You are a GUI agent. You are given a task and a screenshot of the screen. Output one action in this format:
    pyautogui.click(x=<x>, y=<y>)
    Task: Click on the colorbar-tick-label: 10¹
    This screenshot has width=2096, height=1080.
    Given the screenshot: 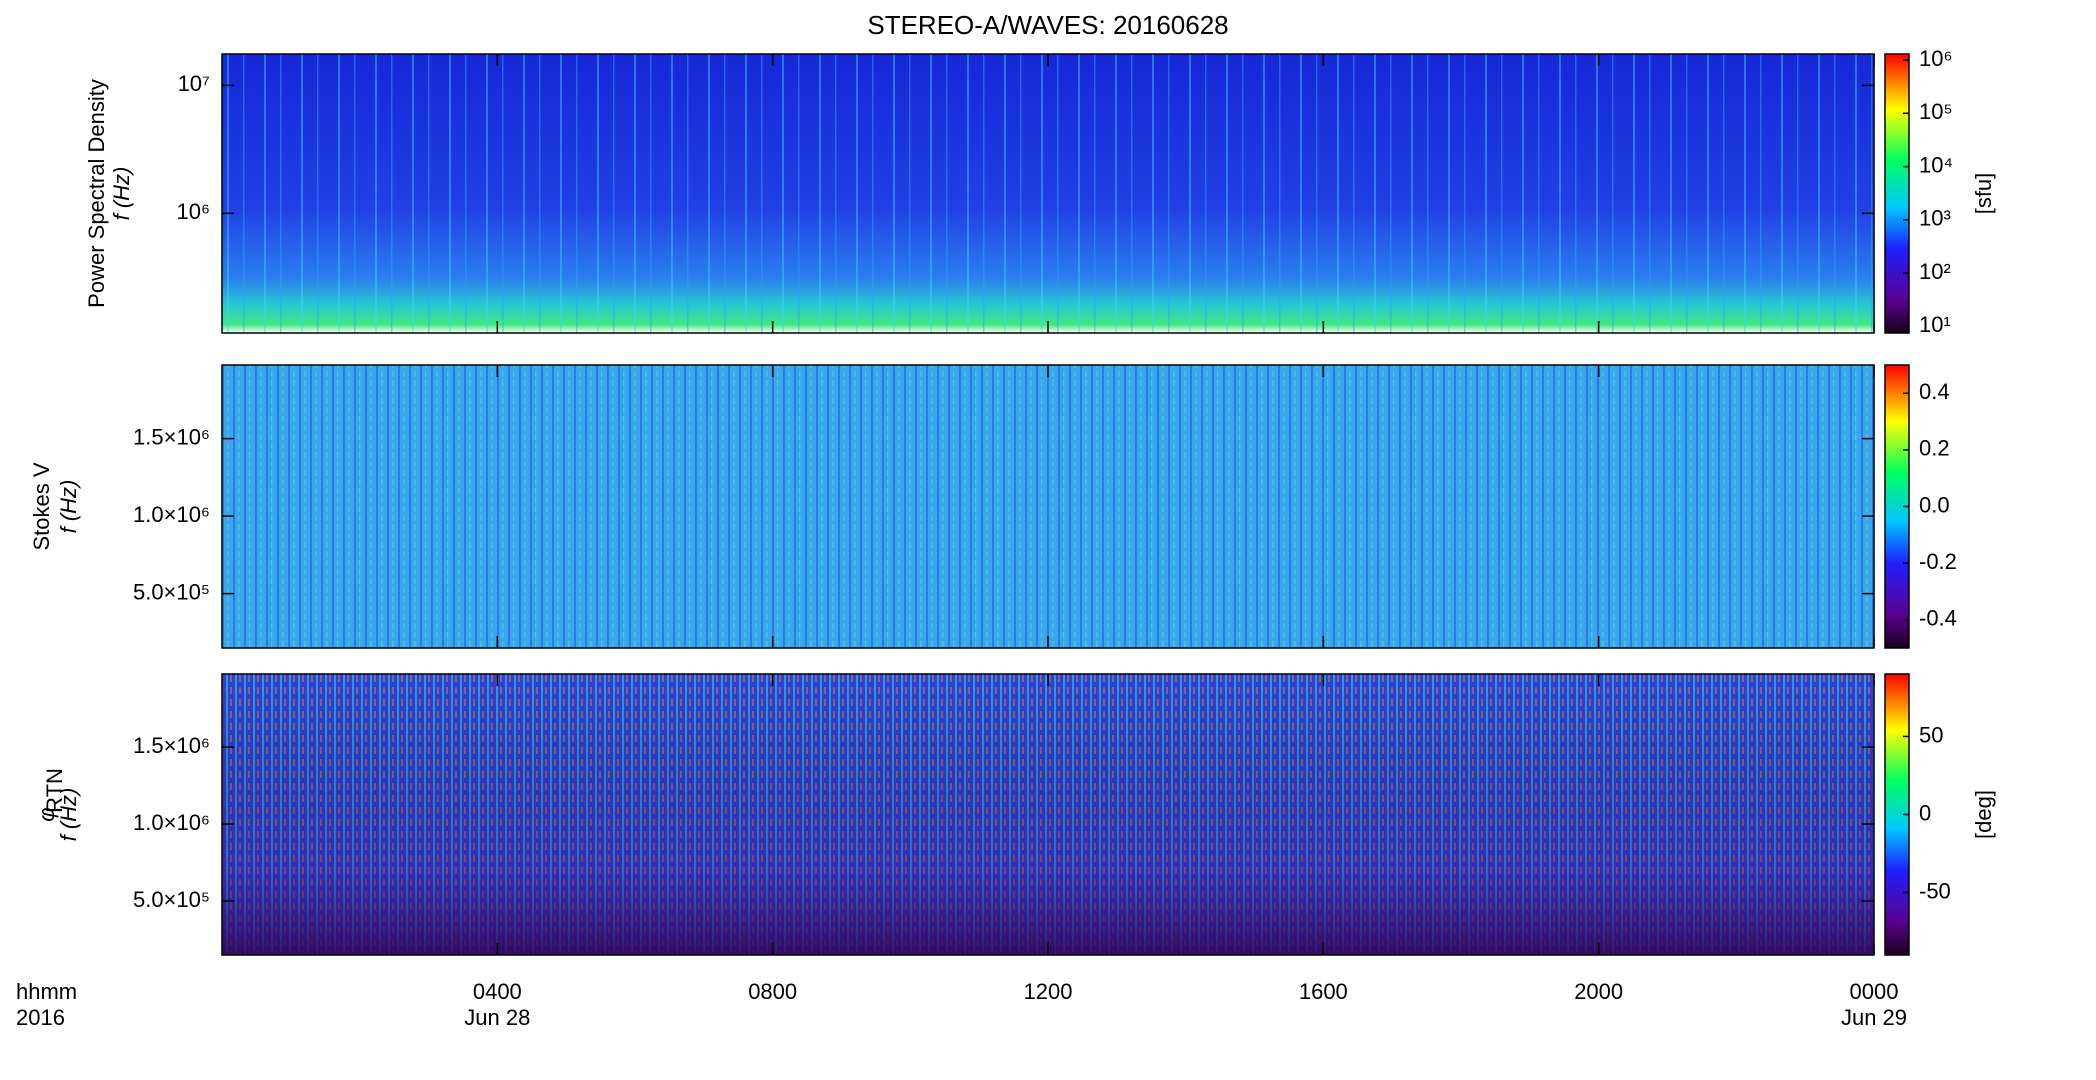 What is the action you would take?
    pyautogui.click(x=1935, y=324)
    